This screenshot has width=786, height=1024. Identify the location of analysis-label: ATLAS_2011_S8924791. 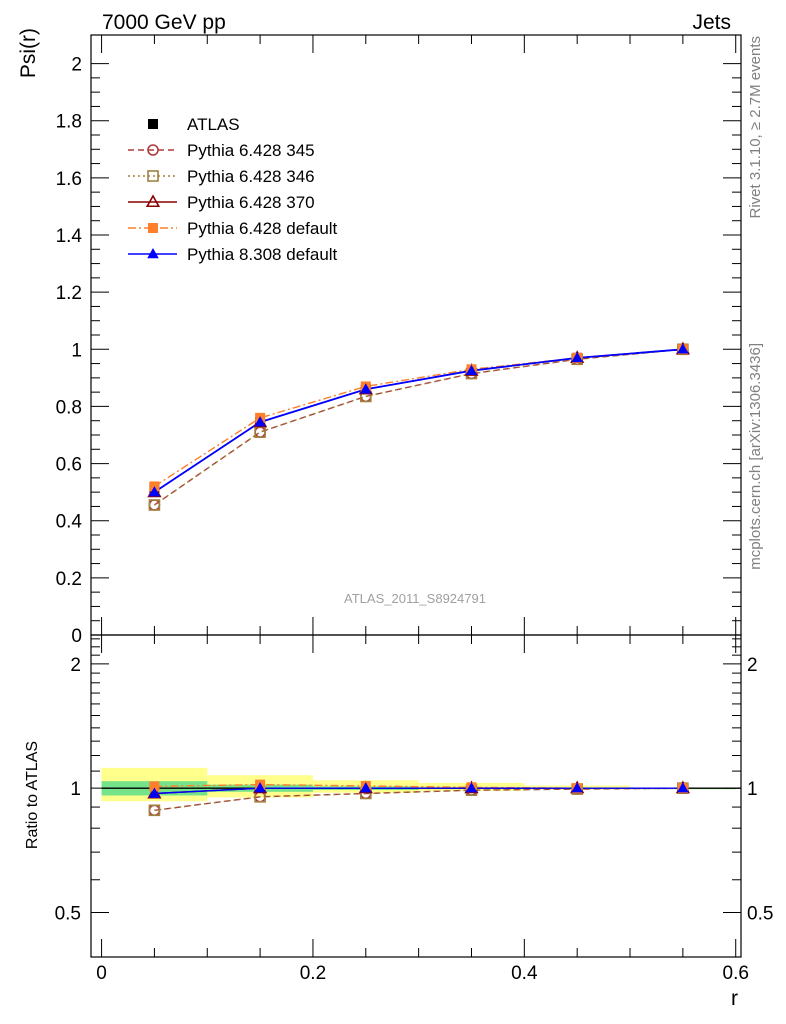
(415, 598).